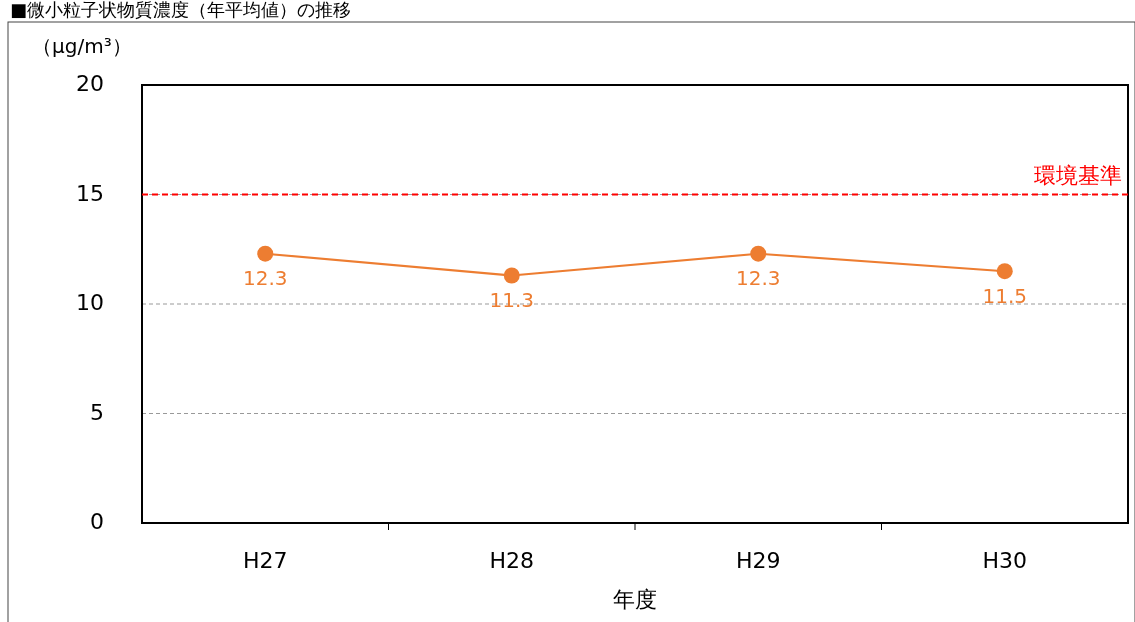  I want to click on y-tick-label: 5, so click(97, 412).